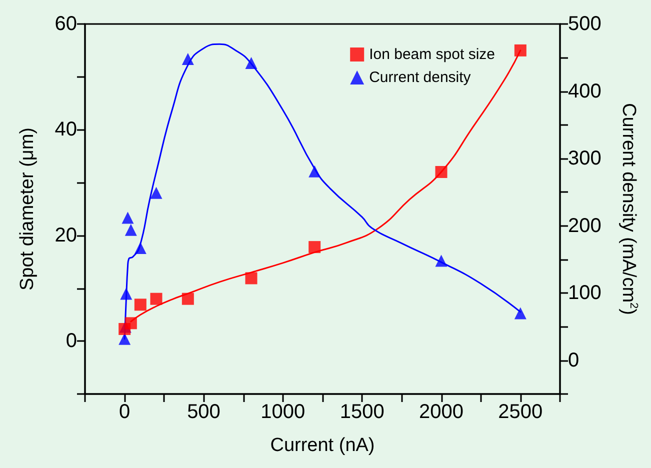 The height and width of the screenshot is (468, 651). I want to click on y-axis-title: Spot diameter (μm), so click(27, 209).